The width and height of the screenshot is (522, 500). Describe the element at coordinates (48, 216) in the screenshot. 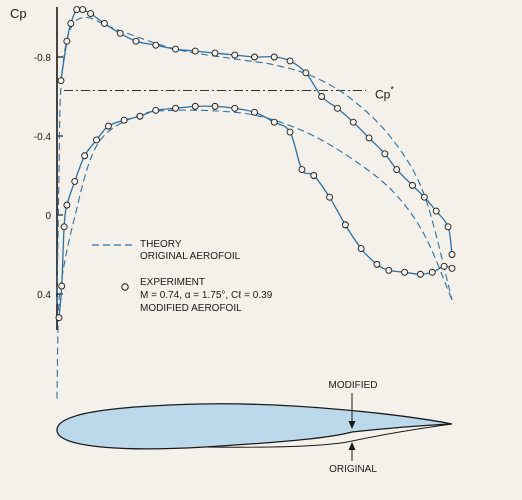

I see `y-tick-label: 0` at that location.